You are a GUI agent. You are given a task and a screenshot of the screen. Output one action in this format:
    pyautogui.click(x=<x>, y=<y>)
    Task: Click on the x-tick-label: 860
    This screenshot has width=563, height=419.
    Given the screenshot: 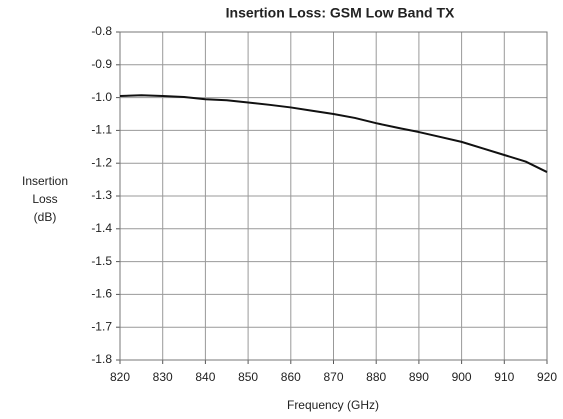 What is the action you would take?
    pyautogui.click(x=291, y=377)
    